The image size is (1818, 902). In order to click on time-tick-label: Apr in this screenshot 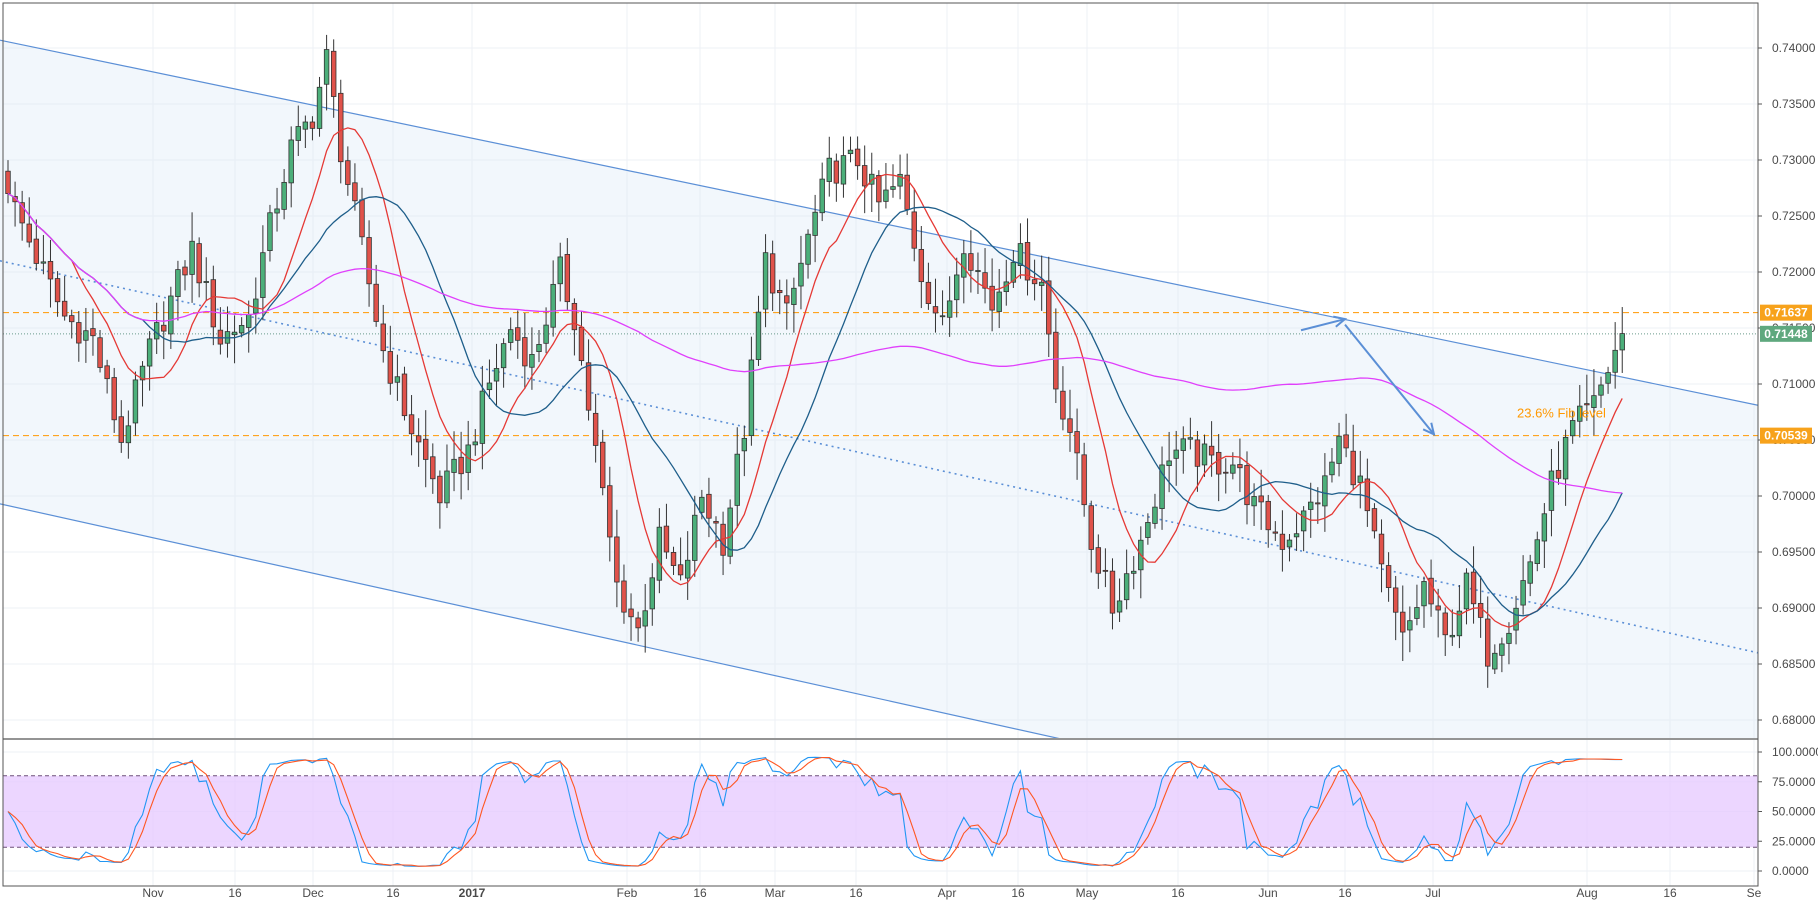, I will do `click(947, 893)`.